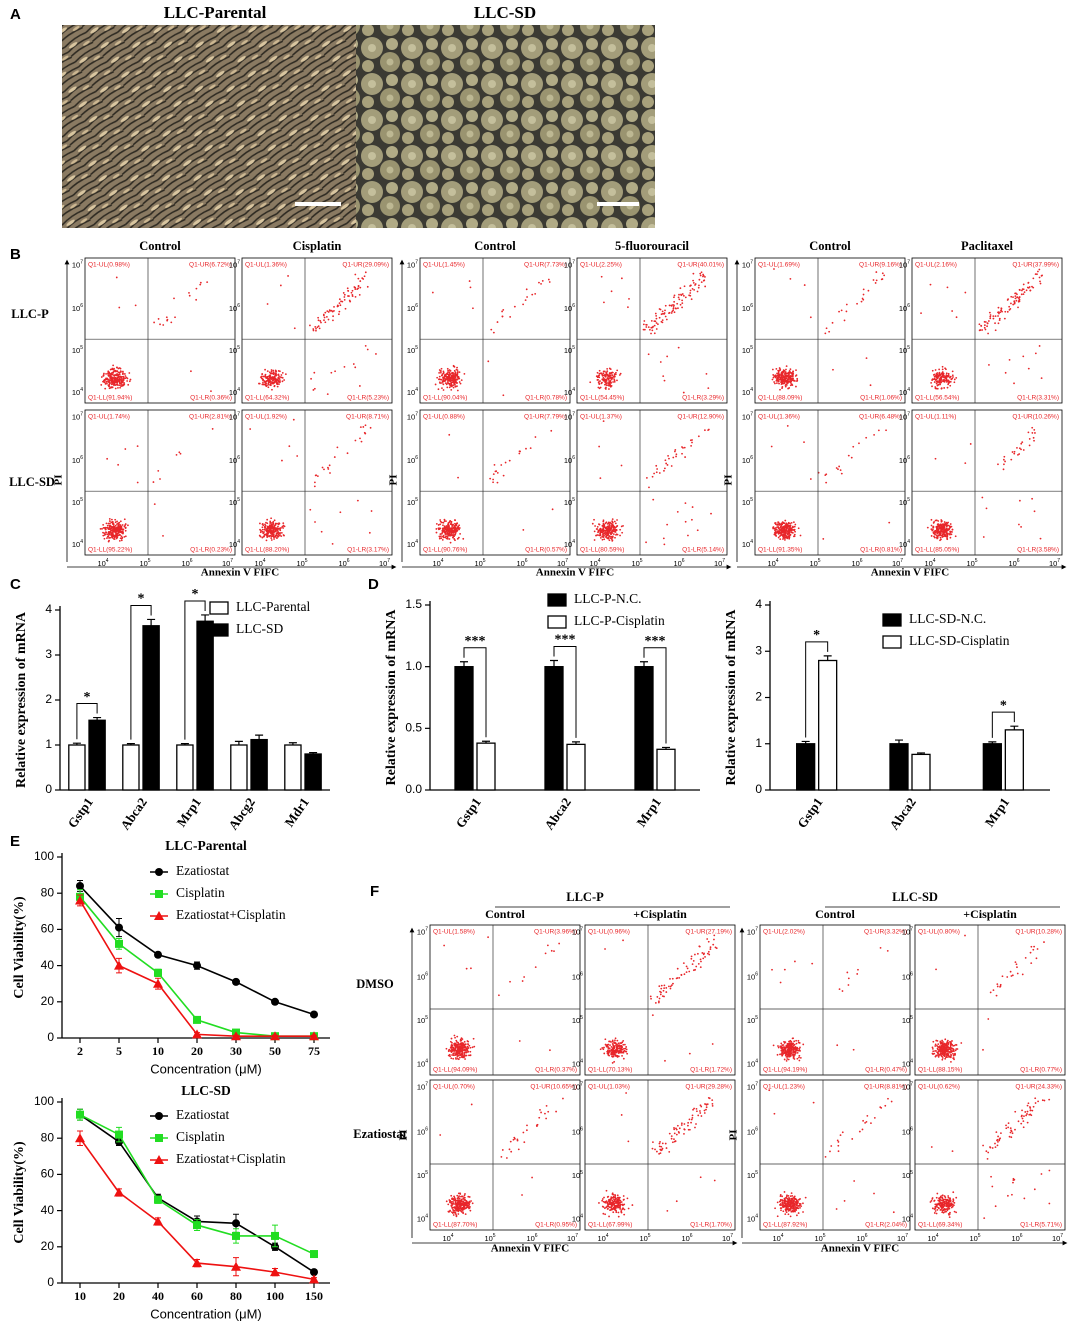  Describe the element at coordinates (264, 561) in the screenshot. I see `tick-exp: 4` at that location.